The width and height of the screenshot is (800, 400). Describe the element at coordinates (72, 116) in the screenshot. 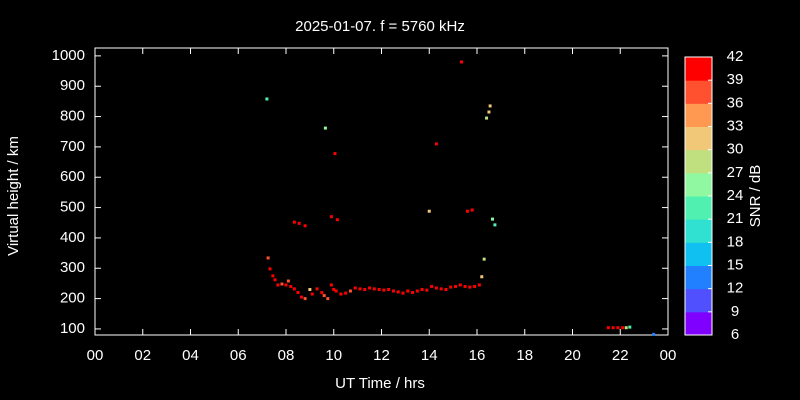

I see `y-tick-label: 800` at that location.